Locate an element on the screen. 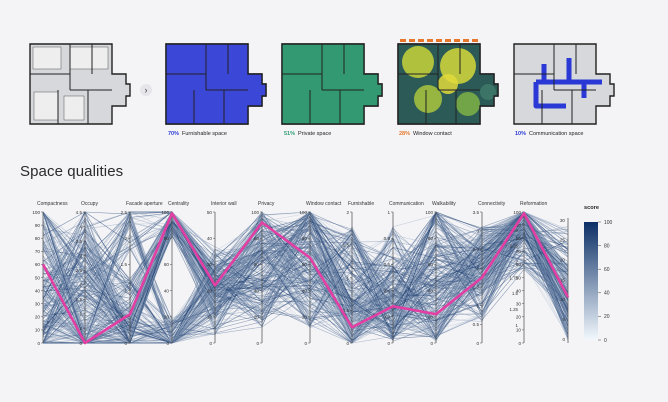 Image resolution: width=668 pixels, height=402 pixels. axis-title: Connectivity is located at coordinates (492, 204).